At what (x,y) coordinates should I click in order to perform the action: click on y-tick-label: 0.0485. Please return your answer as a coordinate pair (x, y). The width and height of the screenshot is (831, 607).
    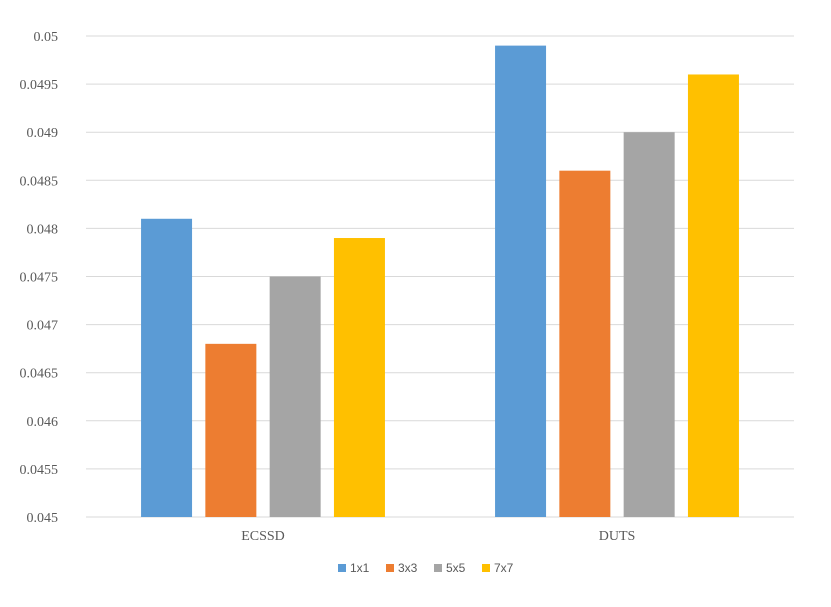
    Looking at the image, I should click on (39, 181).